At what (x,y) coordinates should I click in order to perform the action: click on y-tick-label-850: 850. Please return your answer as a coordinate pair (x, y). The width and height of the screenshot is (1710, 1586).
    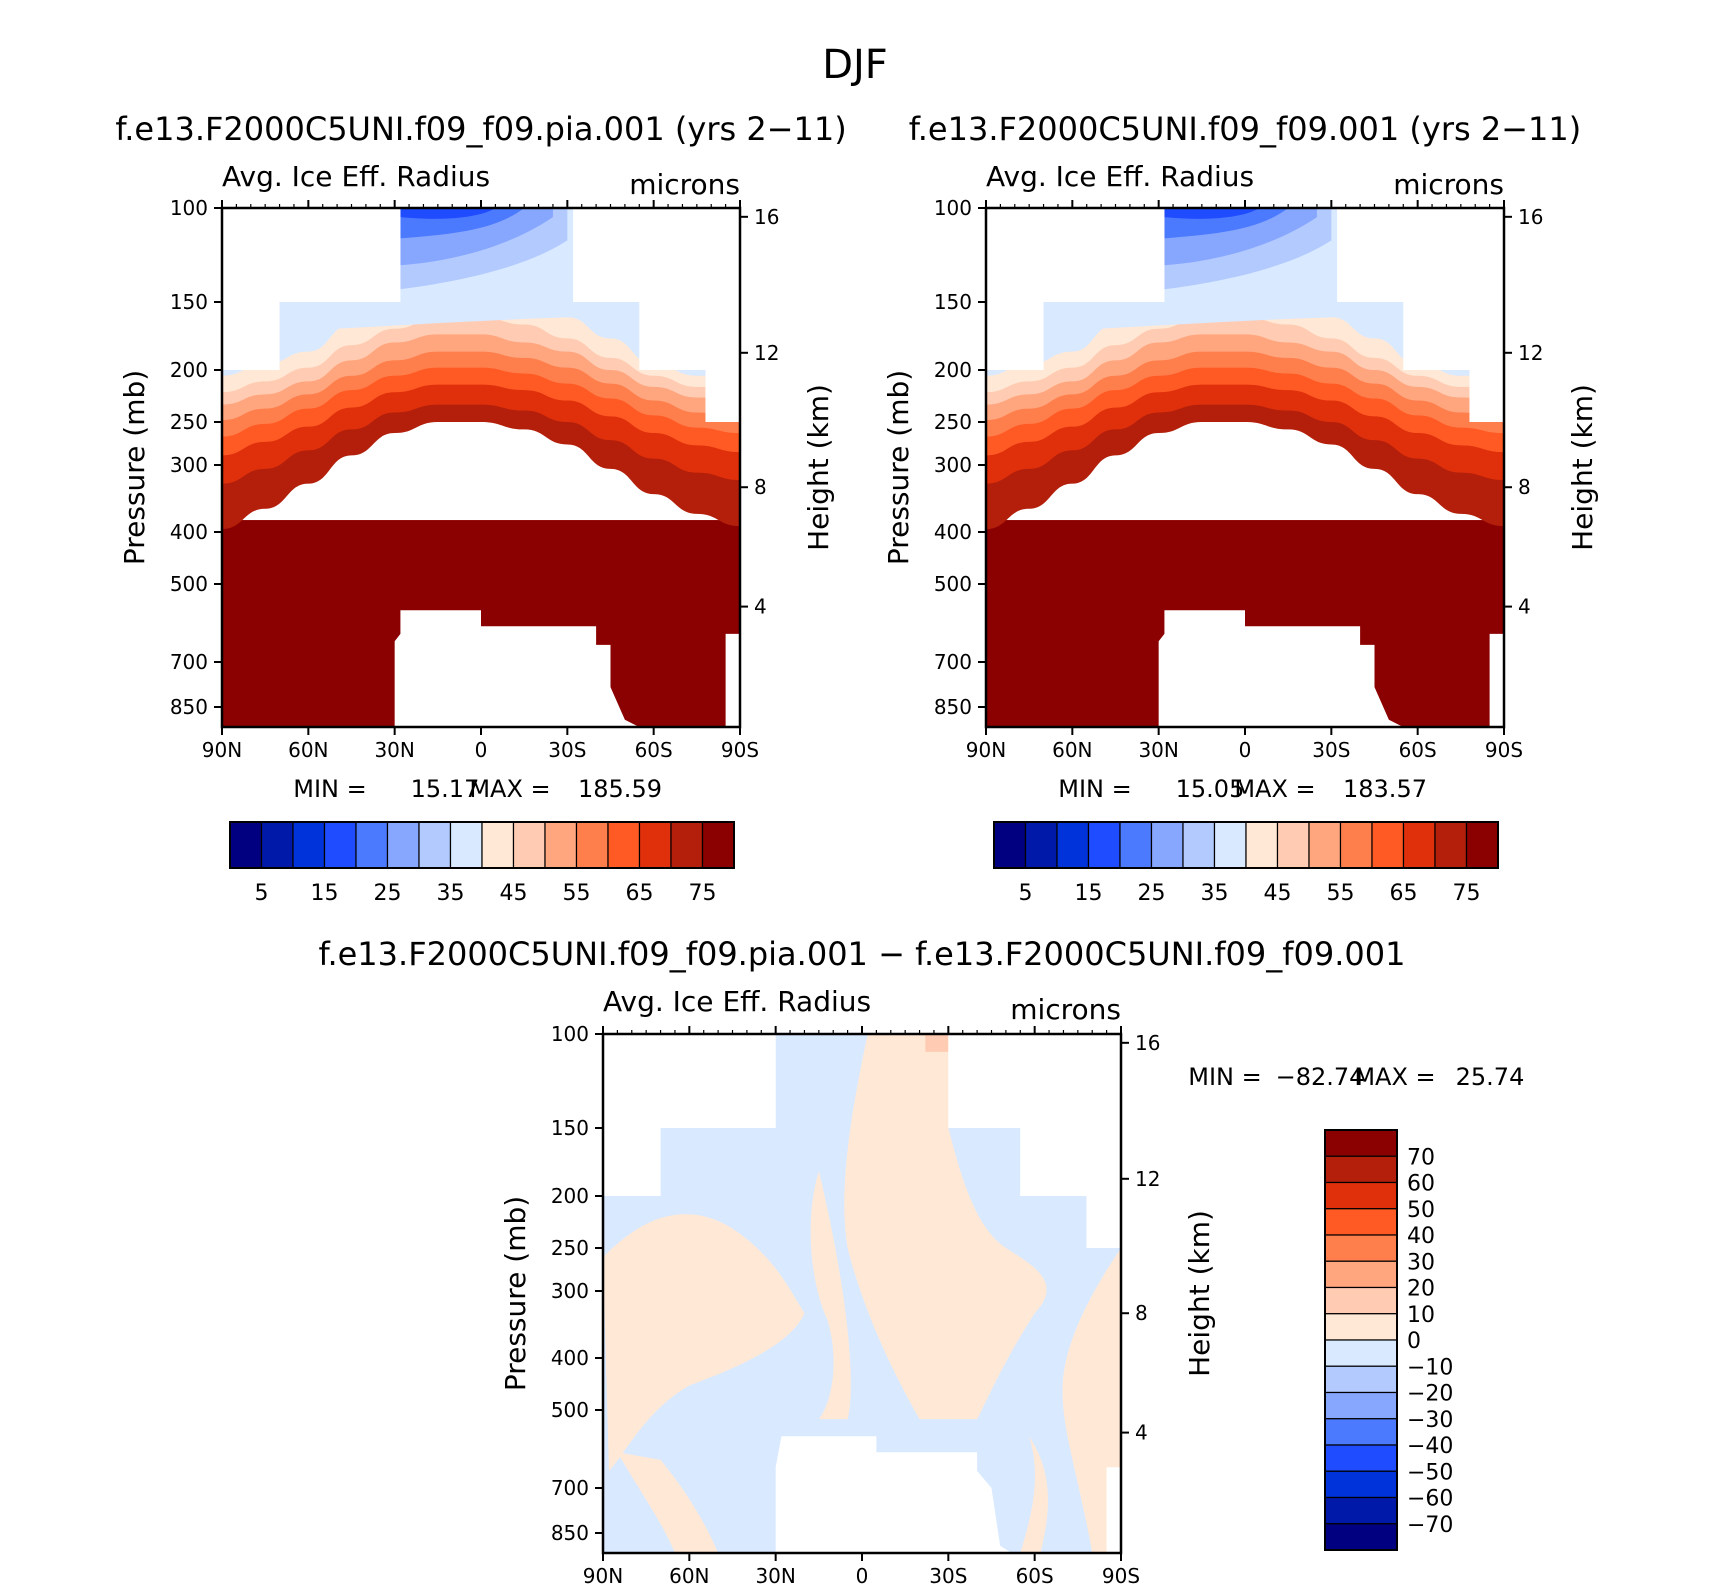
    Looking at the image, I should click on (953, 707).